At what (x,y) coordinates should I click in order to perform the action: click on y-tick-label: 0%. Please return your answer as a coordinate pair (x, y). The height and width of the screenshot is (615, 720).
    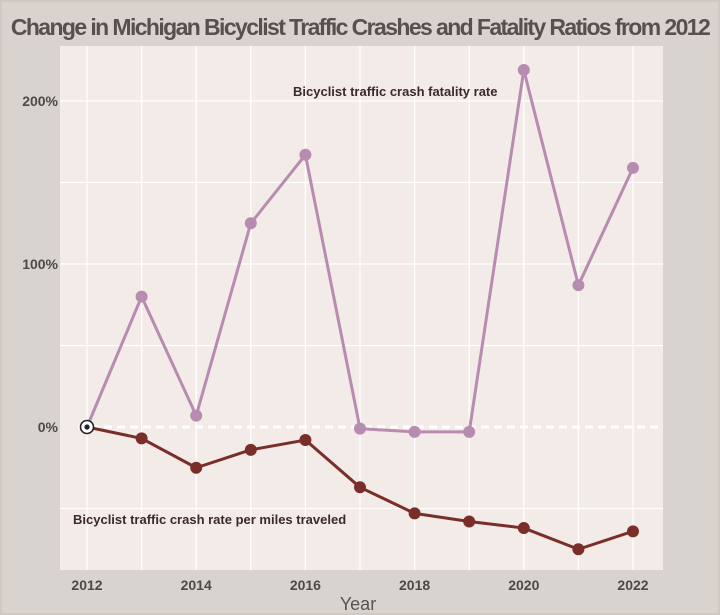
    Looking at the image, I should click on (48, 427).